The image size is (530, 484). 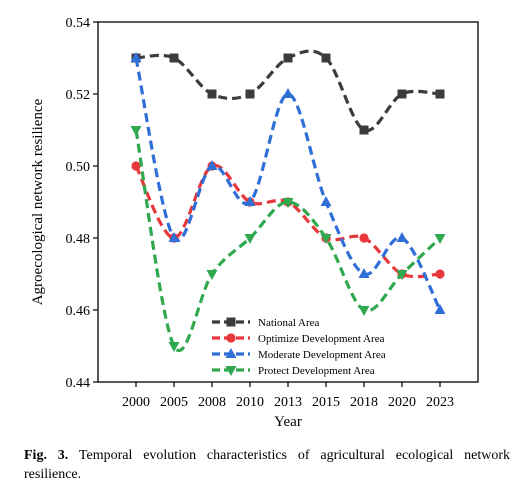 I want to click on legend-label: National Area, so click(x=289, y=323).